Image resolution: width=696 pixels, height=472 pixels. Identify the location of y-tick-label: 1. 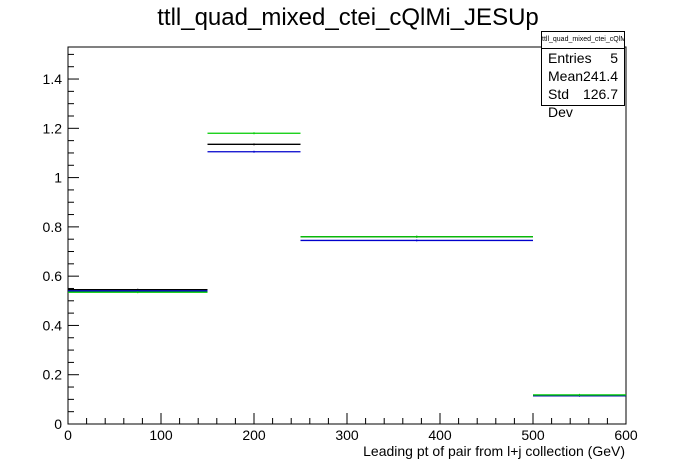
(58, 178).